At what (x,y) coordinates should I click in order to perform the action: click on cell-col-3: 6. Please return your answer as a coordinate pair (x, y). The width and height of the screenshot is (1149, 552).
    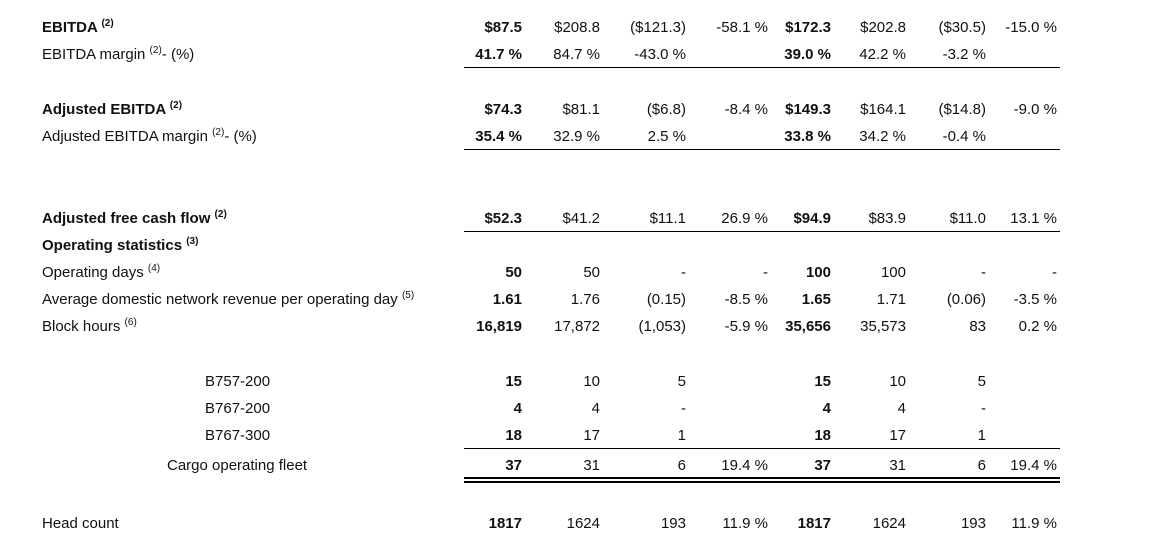
    Looking at the image, I should click on (681, 465).